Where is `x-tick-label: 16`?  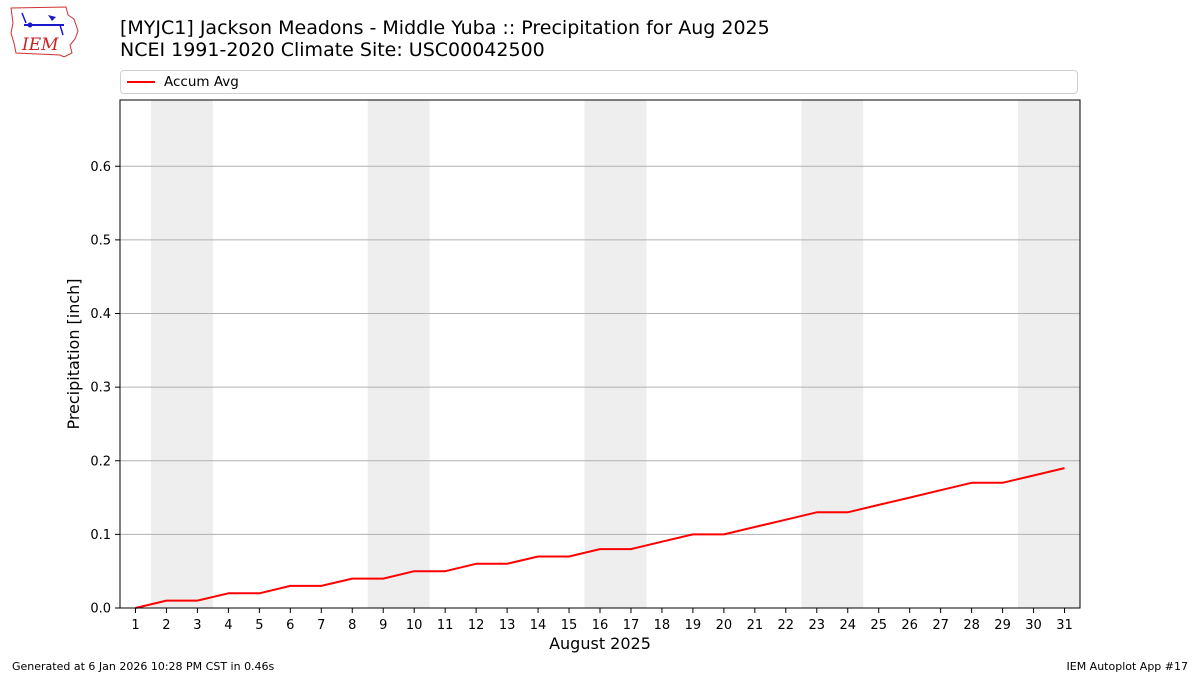
x-tick-label: 16 is located at coordinates (600, 625).